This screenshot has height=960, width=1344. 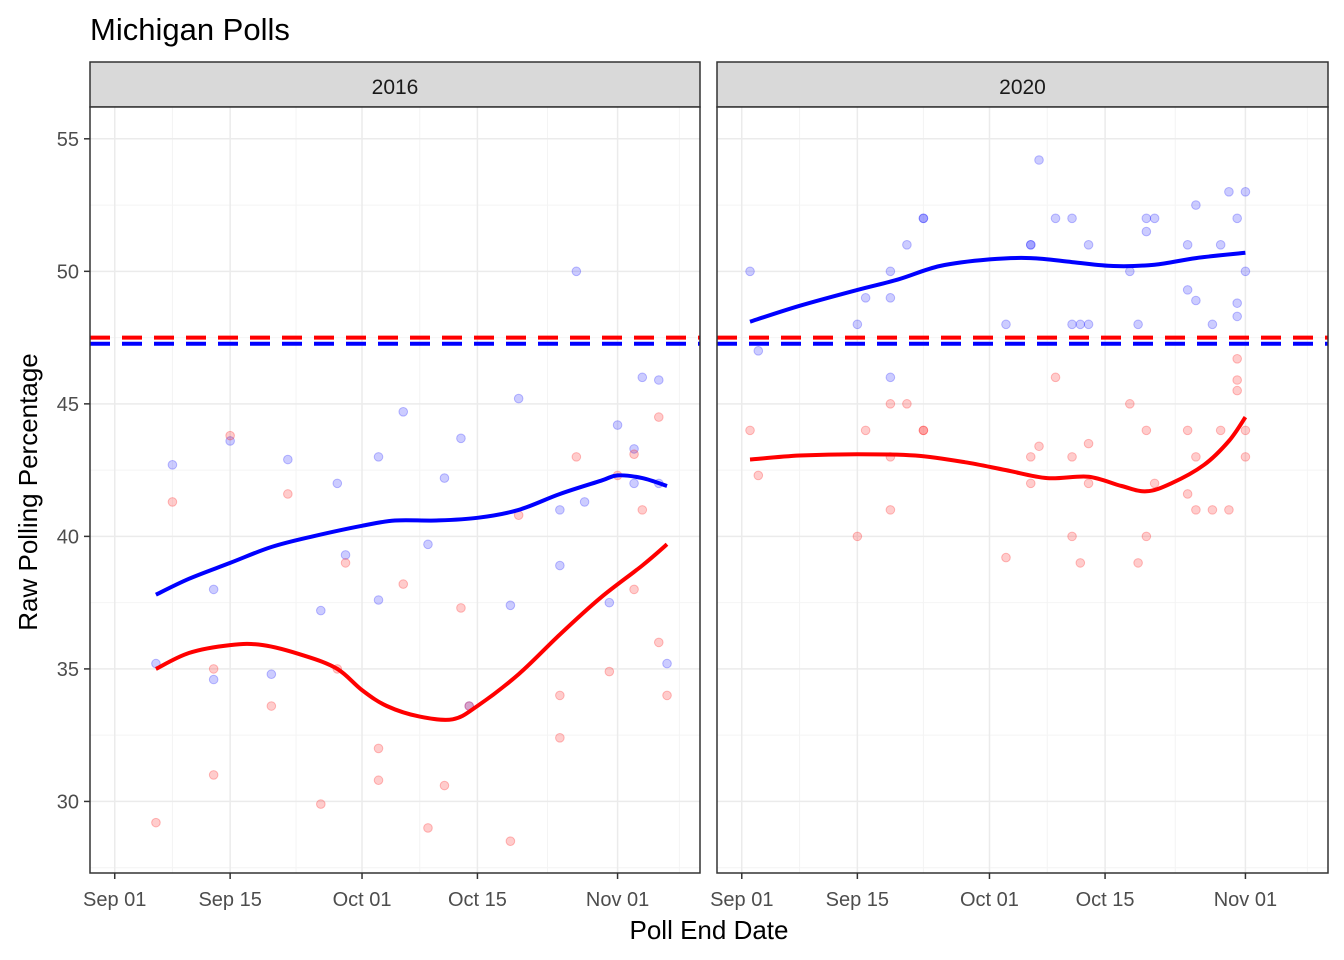 I want to click on y-axis-title: Raw Polling Percentage, so click(x=28, y=492).